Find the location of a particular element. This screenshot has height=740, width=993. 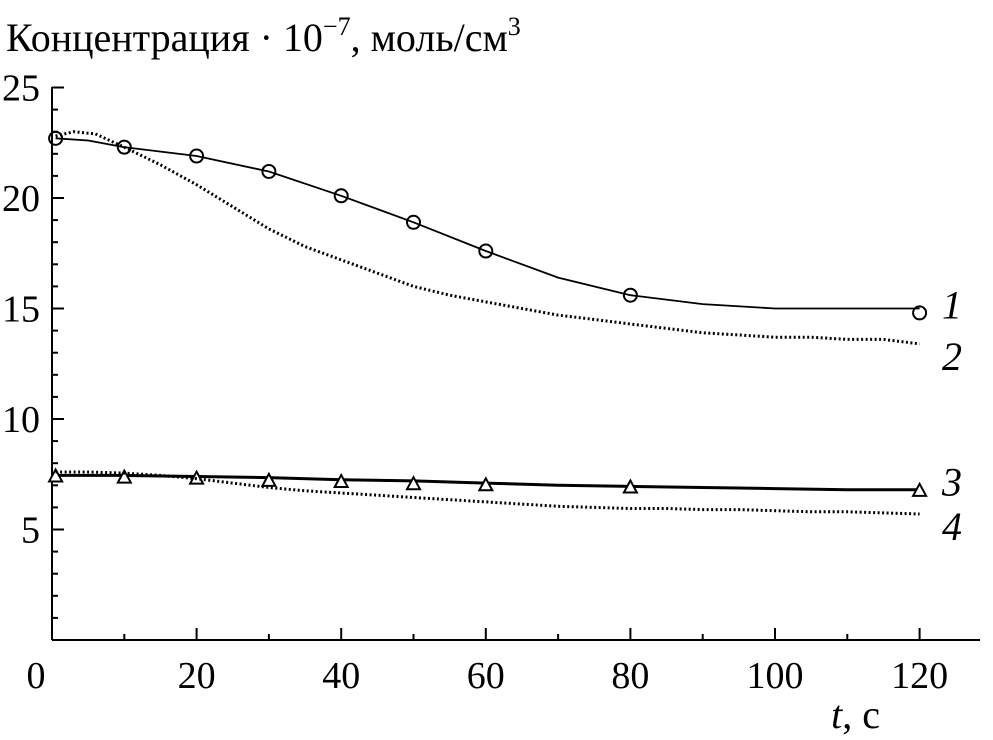

x-tick-label: 20 is located at coordinates (197, 676).